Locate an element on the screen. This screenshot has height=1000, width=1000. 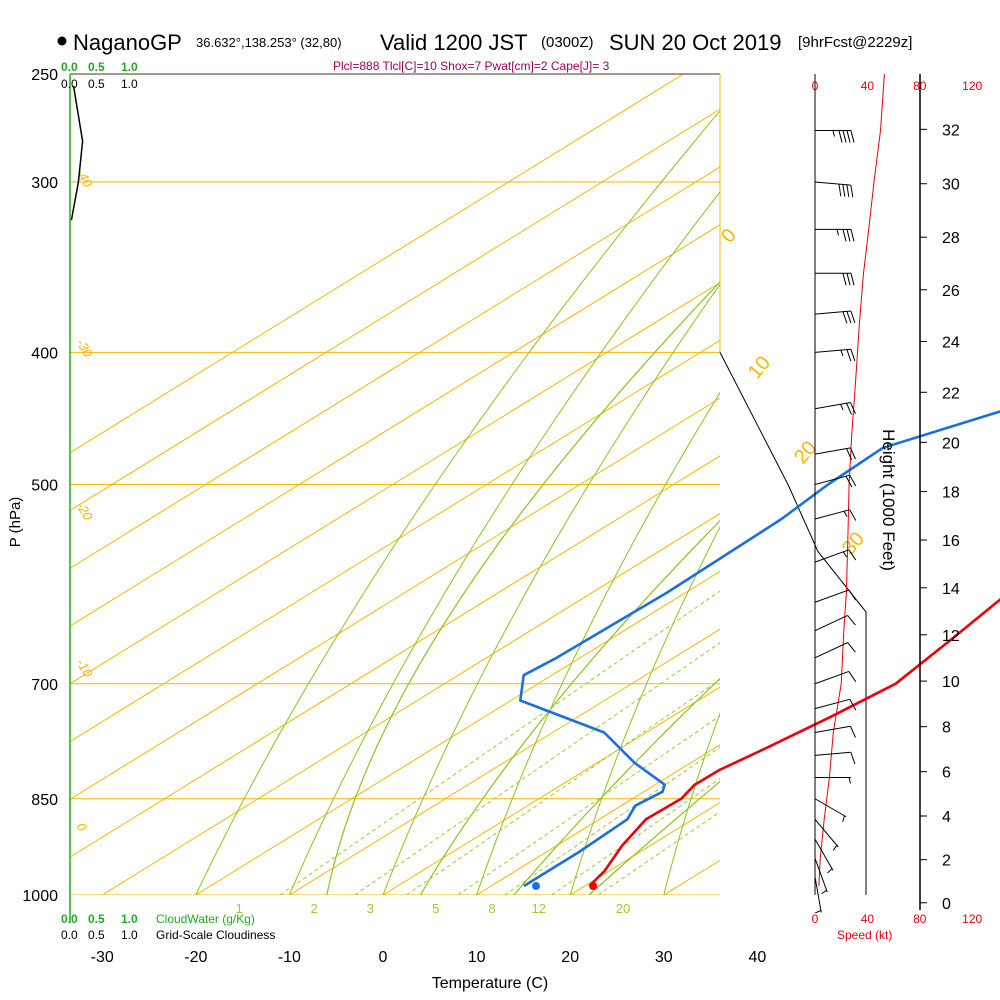
mixing-ratio-label: 1 is located at coordinates (239, 908).